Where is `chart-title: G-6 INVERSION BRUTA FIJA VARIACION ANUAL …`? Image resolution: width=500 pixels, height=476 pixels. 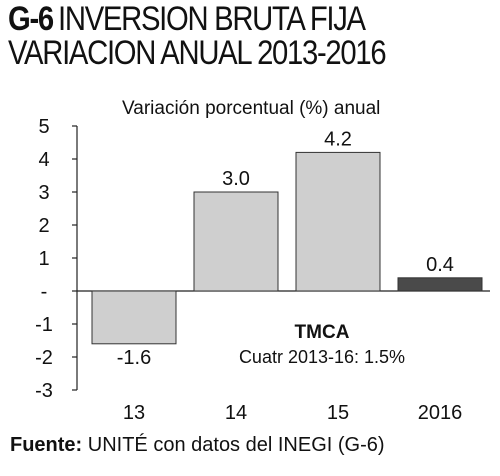 chart-title: G-6 INVERSION BRUTA FIJA VARIACION ANUAL … is located at coordinates (227, 36).